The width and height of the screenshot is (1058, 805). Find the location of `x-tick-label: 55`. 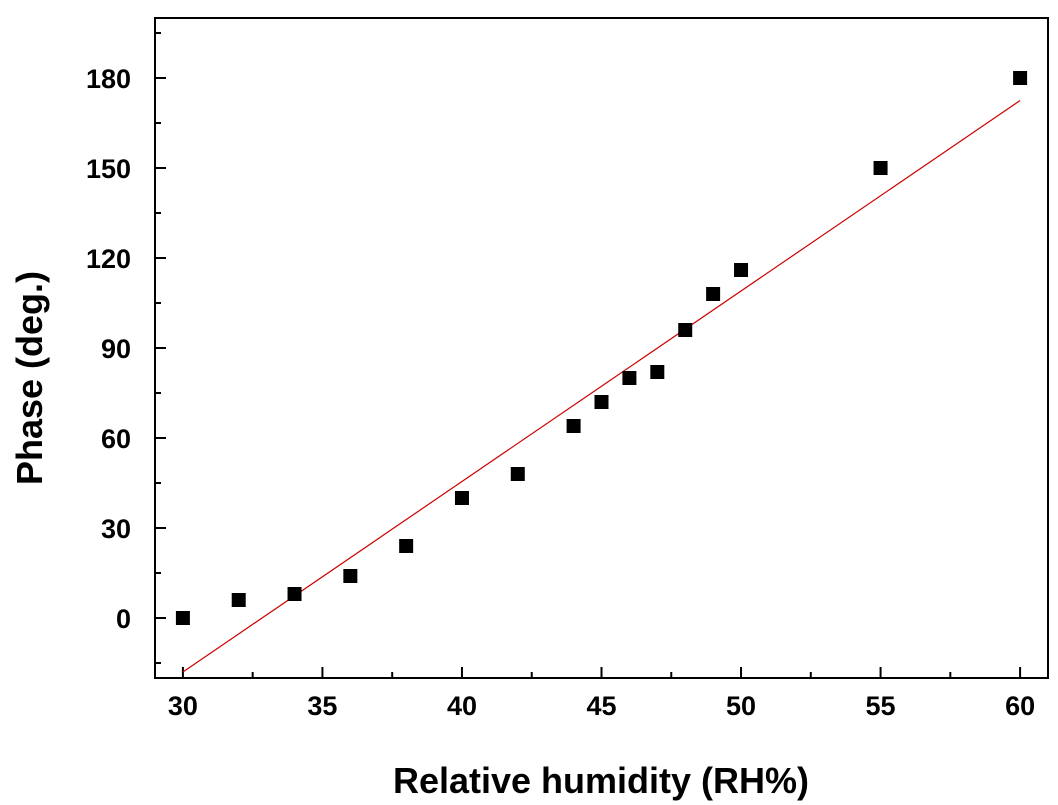

x-tick-label: 55 is located at coordinates (881, 706).